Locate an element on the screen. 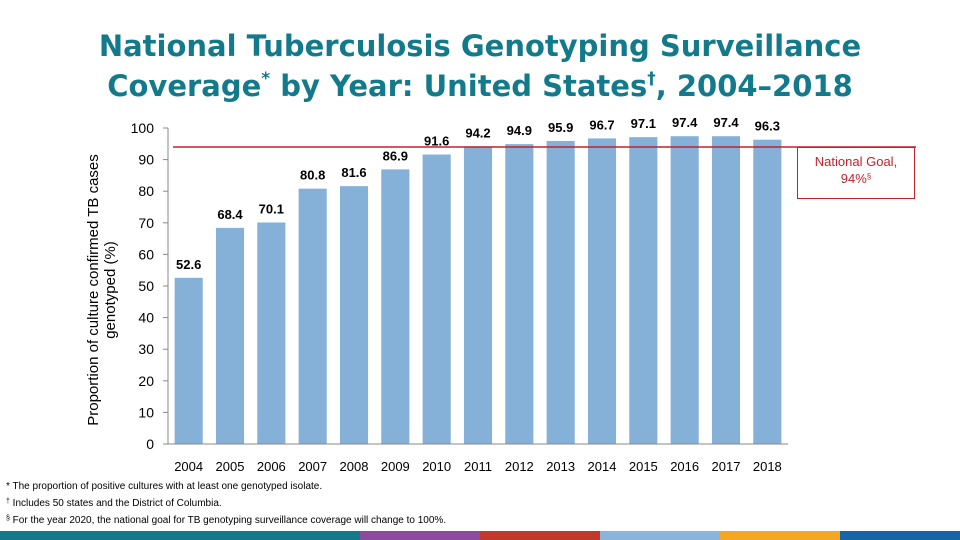 The height and width of the screenshot is (540, 960). goal-value: 94% is located at coordinates (853, 178).